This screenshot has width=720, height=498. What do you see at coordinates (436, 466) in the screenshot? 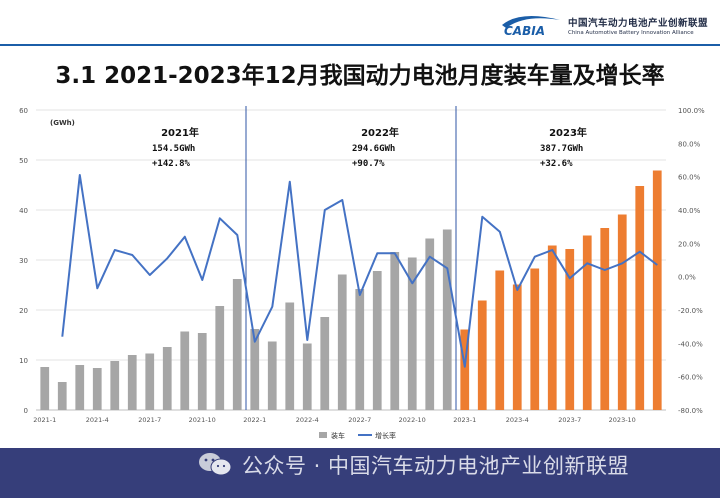
I see `footer-watermark-text: 公众号 · 中国汽车动力电池产业创新联盟` at bounding box center [436, 466].